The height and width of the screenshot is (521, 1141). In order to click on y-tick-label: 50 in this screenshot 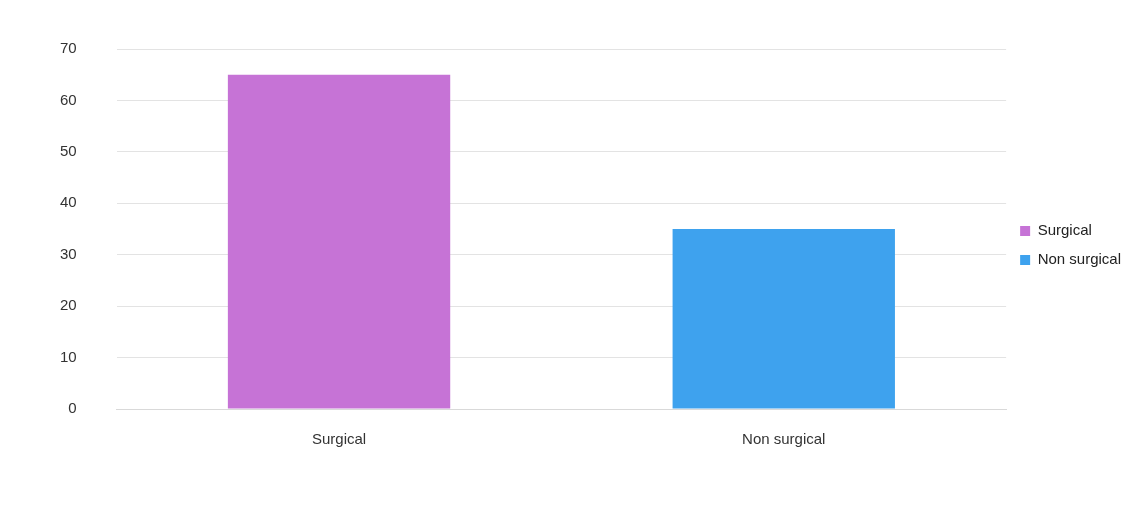, I will do `click(68, 150)`.